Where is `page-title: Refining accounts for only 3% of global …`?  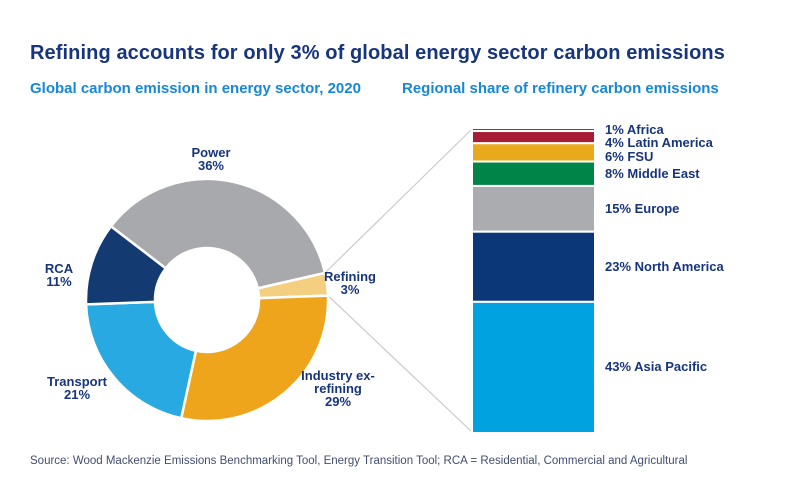
page-title: Refining accounts for only 3% of global … is located at coordinates (377, 53).